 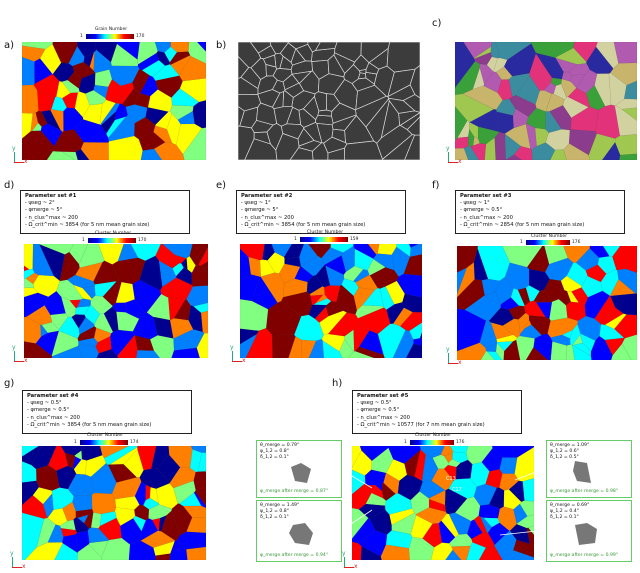 I want to click on panel-d-colorbar, so click(x=112, y=240).